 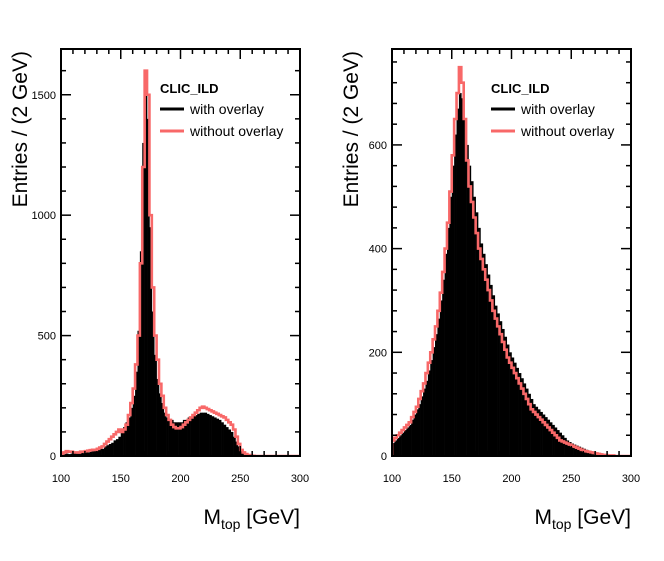 What do you see at coordinates (121, 479) in the screenshot?
I see `x-tick-label: 150` at bounding box center [121, 479].